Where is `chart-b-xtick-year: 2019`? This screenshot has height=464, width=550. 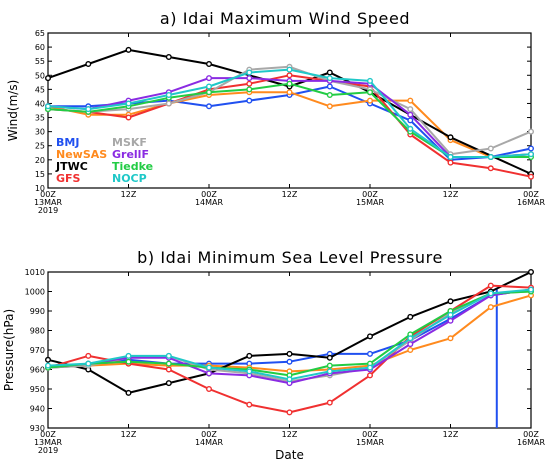
chart-b-xtick-year: 2019 is located at coordinates (48, 450).